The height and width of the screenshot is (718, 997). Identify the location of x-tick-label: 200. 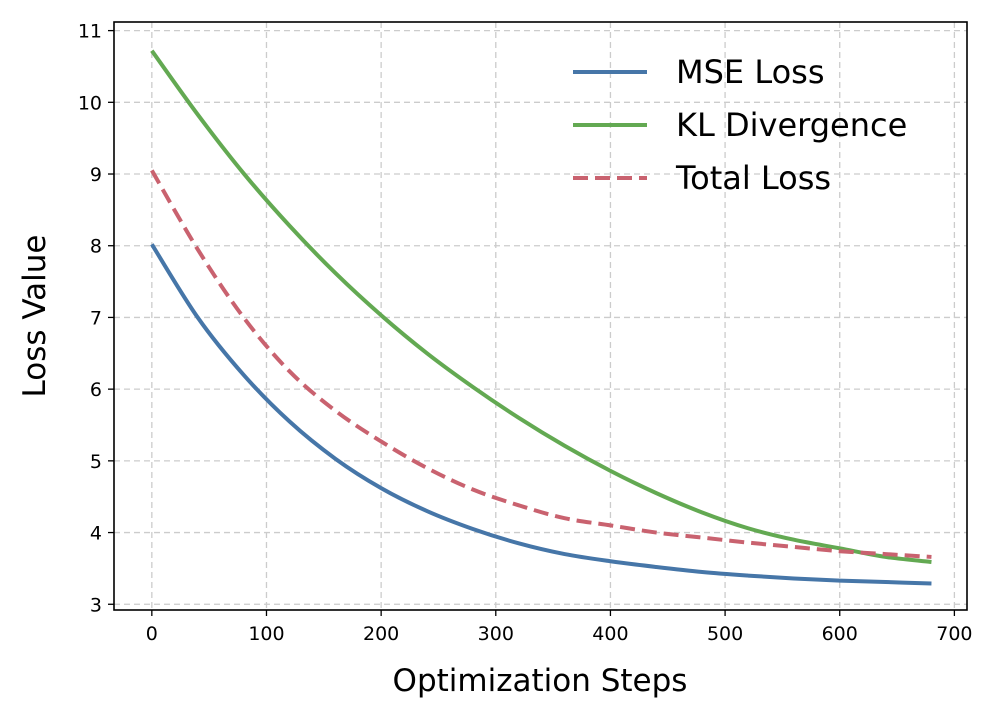
(381, 634).